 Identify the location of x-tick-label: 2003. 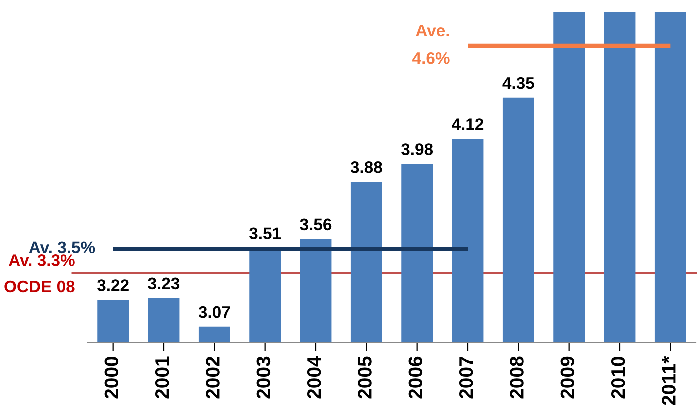
(263, 377).